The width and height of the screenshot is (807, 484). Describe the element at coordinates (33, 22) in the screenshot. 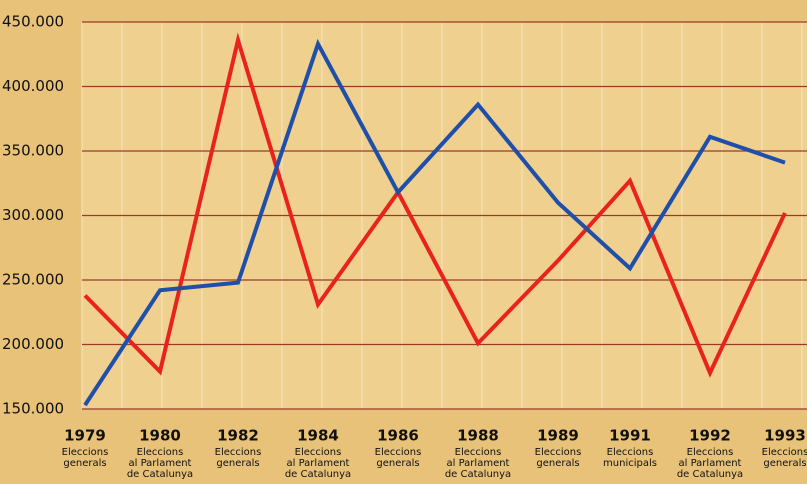

I see `y-tick-label: 450.000` at that location.